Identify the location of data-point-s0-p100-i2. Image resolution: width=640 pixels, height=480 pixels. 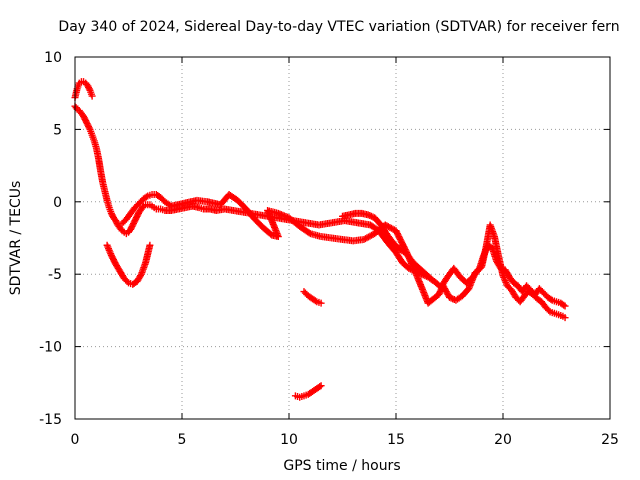
(564, 305).